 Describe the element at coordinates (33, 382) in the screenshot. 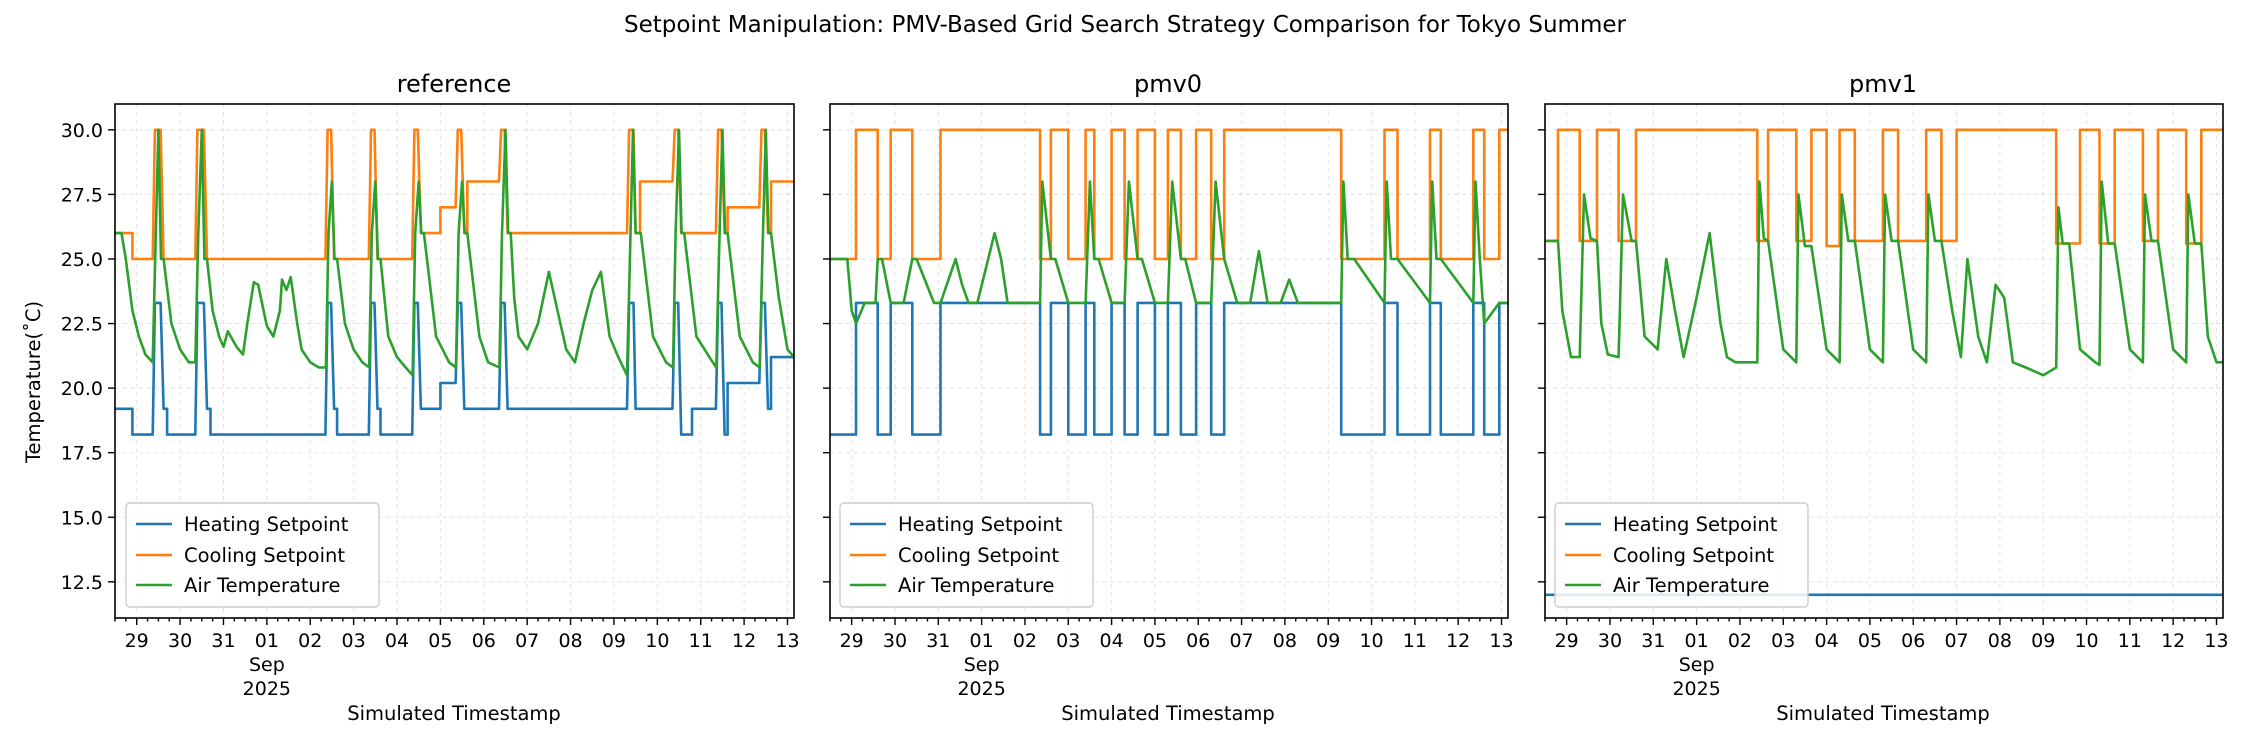

I see `y-axis-label: Temperature(˚C)` at that location.